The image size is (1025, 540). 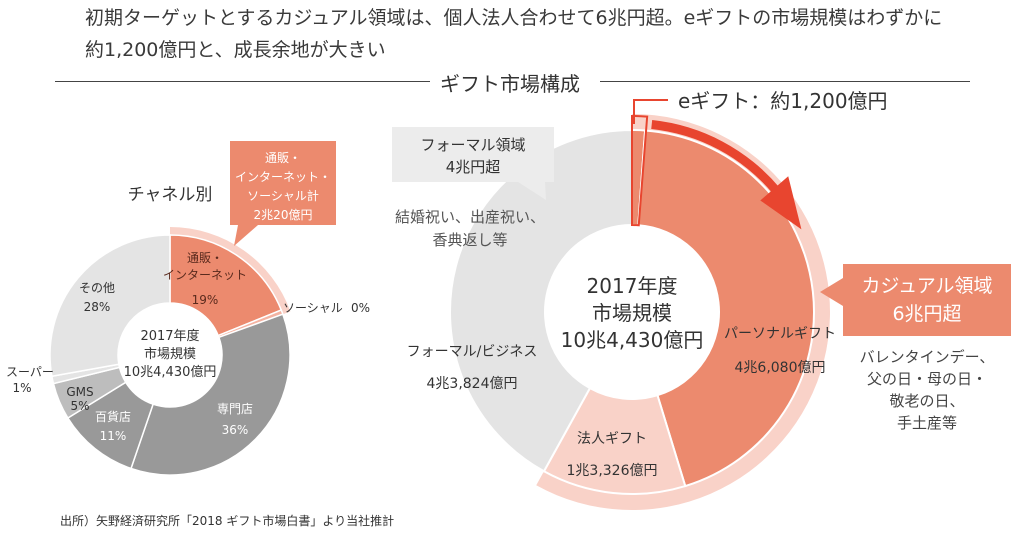 What do you see at coordinates (927, 300) in the screenshot?
I see `casual-box` at bounding box center [927, 300].